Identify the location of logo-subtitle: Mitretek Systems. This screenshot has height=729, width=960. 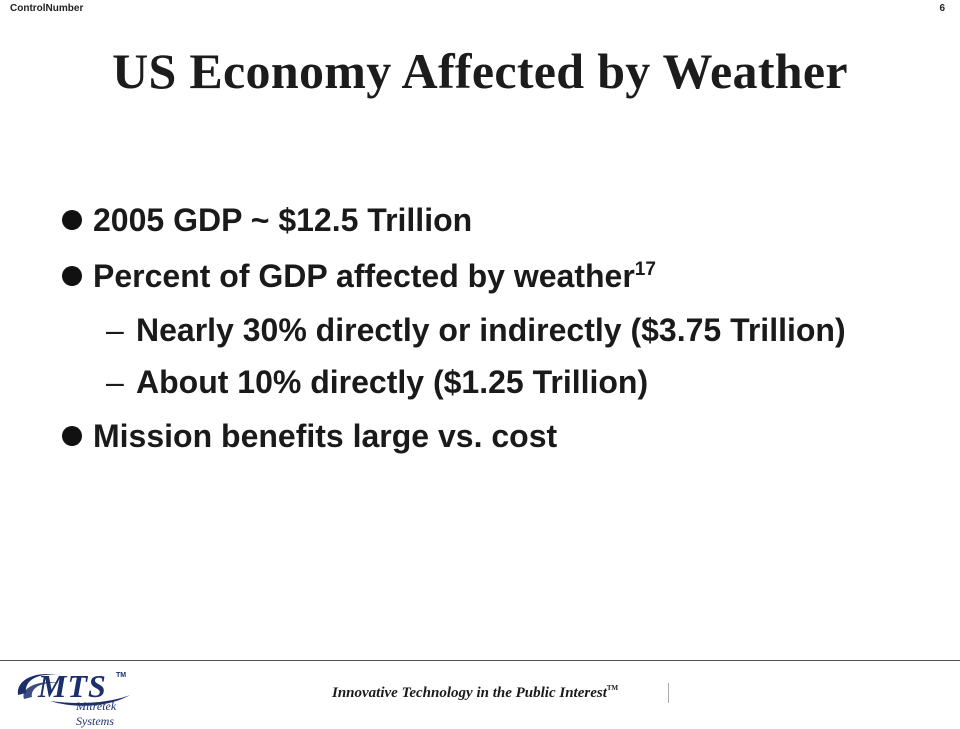
(96, 713).